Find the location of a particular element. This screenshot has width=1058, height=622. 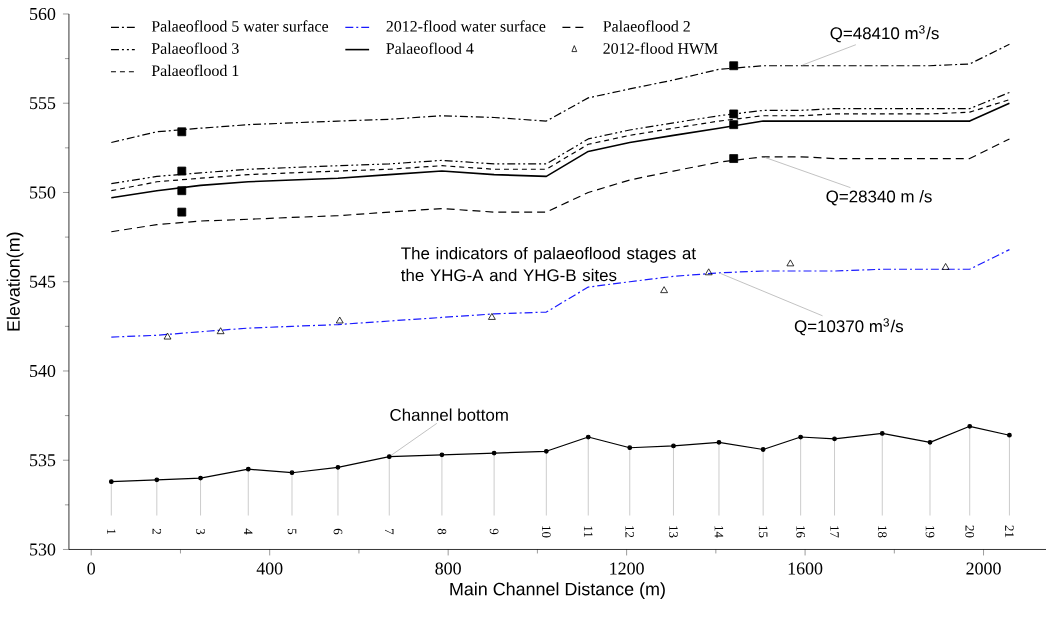

y-axis-title: Elevation(m) is located at coordinates (15, 281).